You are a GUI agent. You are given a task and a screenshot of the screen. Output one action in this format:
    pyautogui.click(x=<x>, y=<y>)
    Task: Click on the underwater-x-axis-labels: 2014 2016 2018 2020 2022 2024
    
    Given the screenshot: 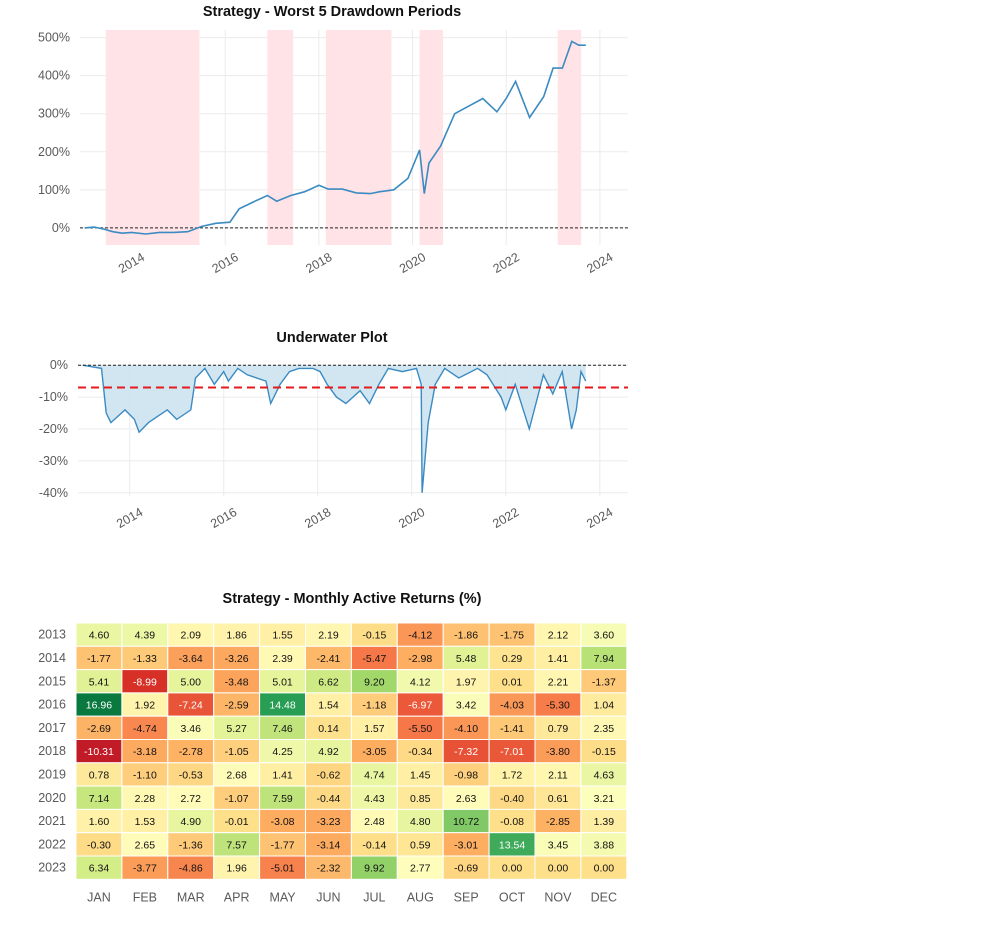 What is the action you would take?
    pyautogui.click(x=364, y=518)
    